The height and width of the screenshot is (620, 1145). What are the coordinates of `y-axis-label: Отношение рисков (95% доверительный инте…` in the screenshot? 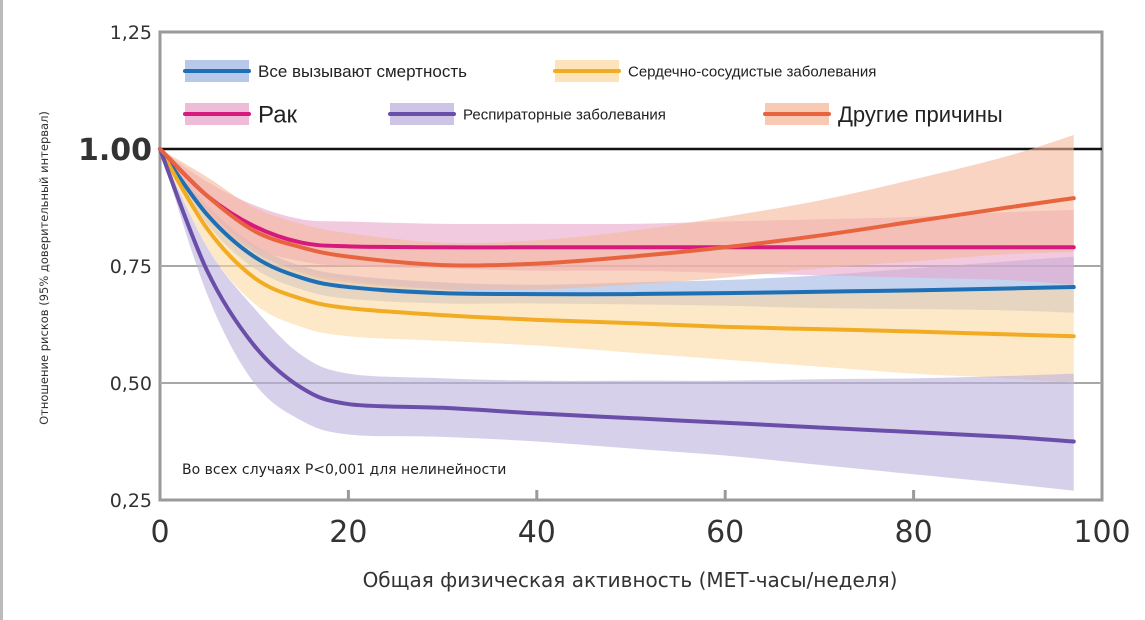 It's located at (44, 268).